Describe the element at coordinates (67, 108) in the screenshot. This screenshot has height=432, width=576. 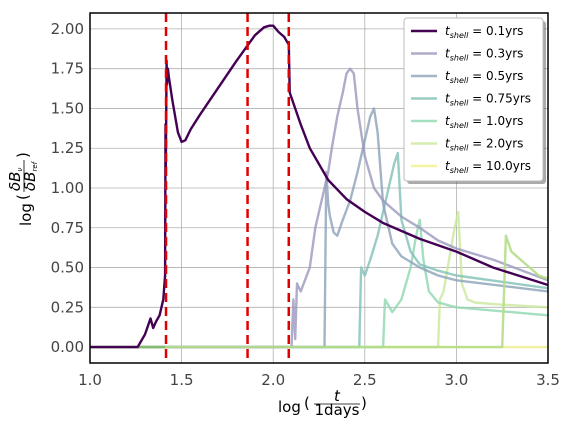
I see `y-tick-label-6: 1.50` at that location.